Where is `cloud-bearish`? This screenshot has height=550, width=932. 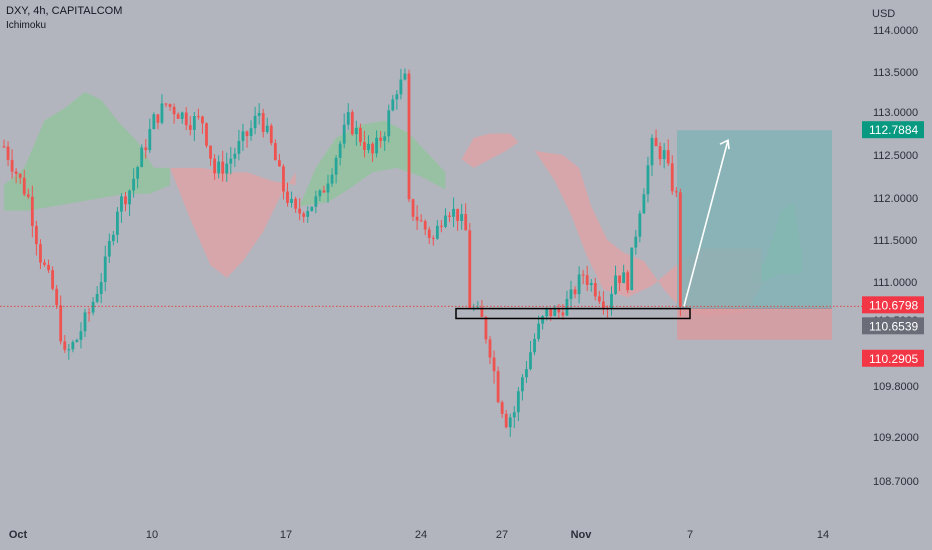
cloud-bearish is located at coordinates (490, 150).